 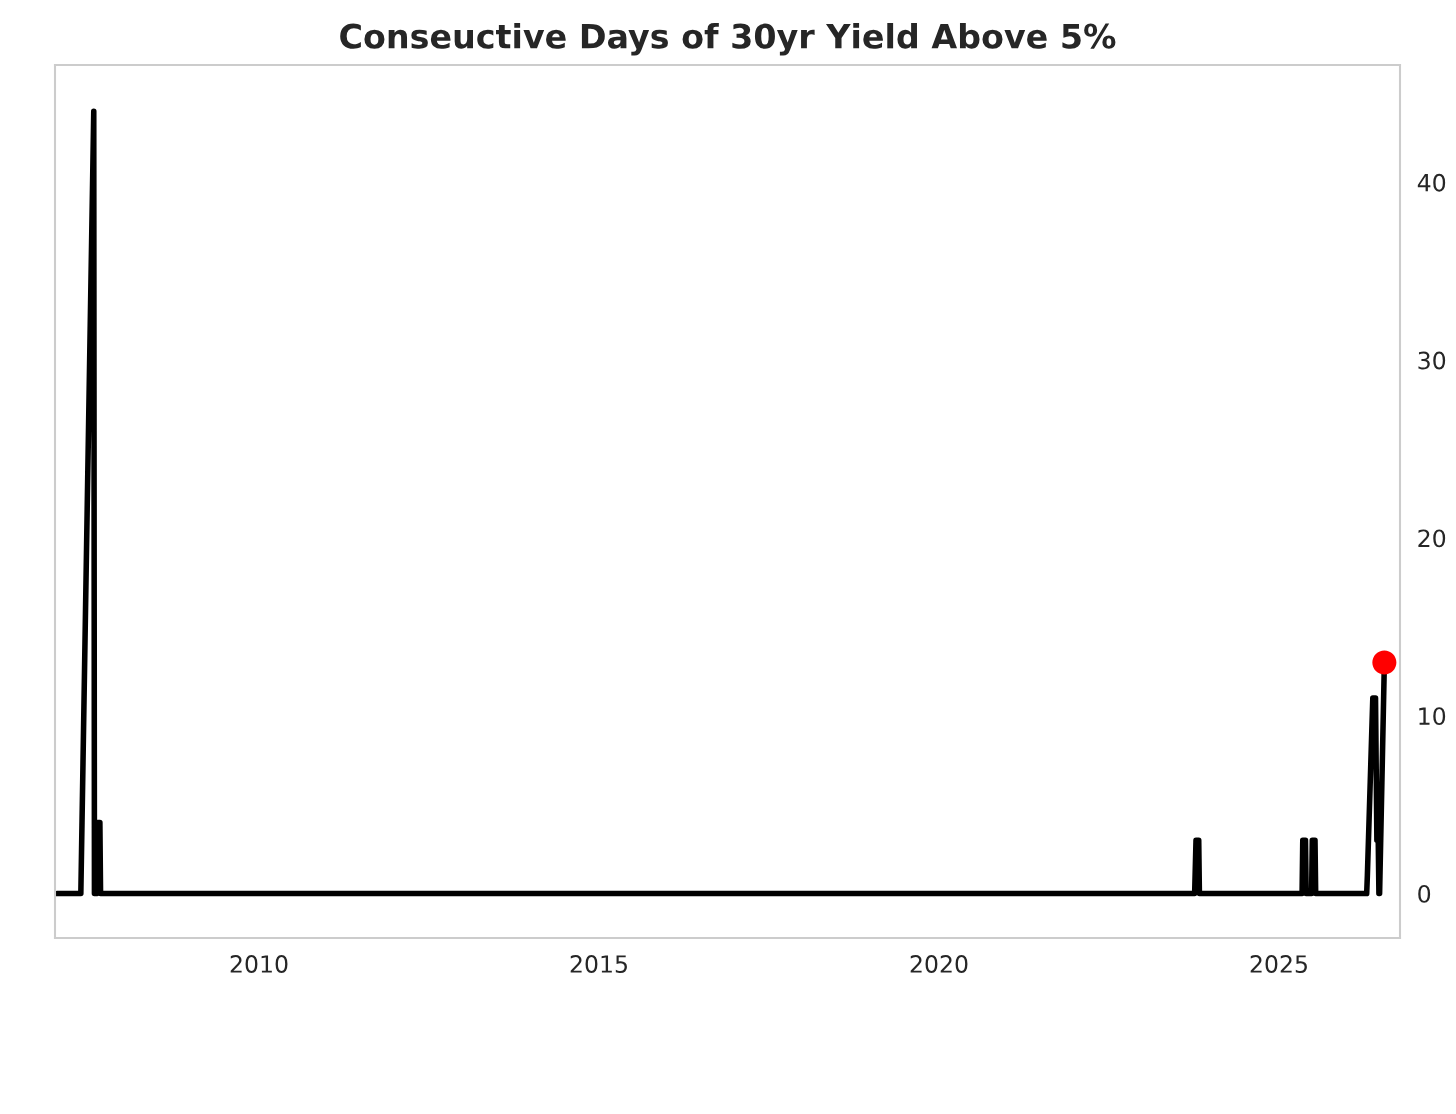 I want to click on y-tick-label: 20, so click(x=1432, y=538).